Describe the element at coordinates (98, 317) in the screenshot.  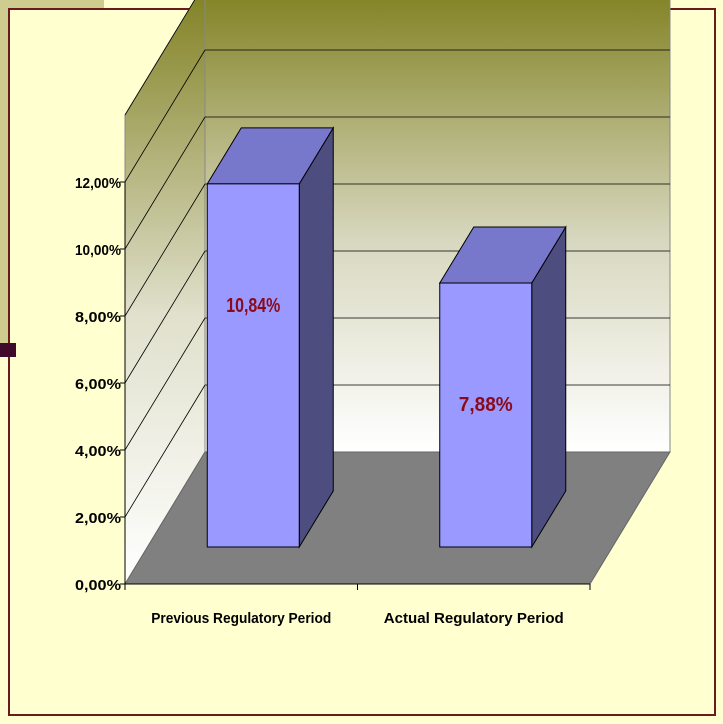
I see `y-tick-label: 8,00%` at that location.